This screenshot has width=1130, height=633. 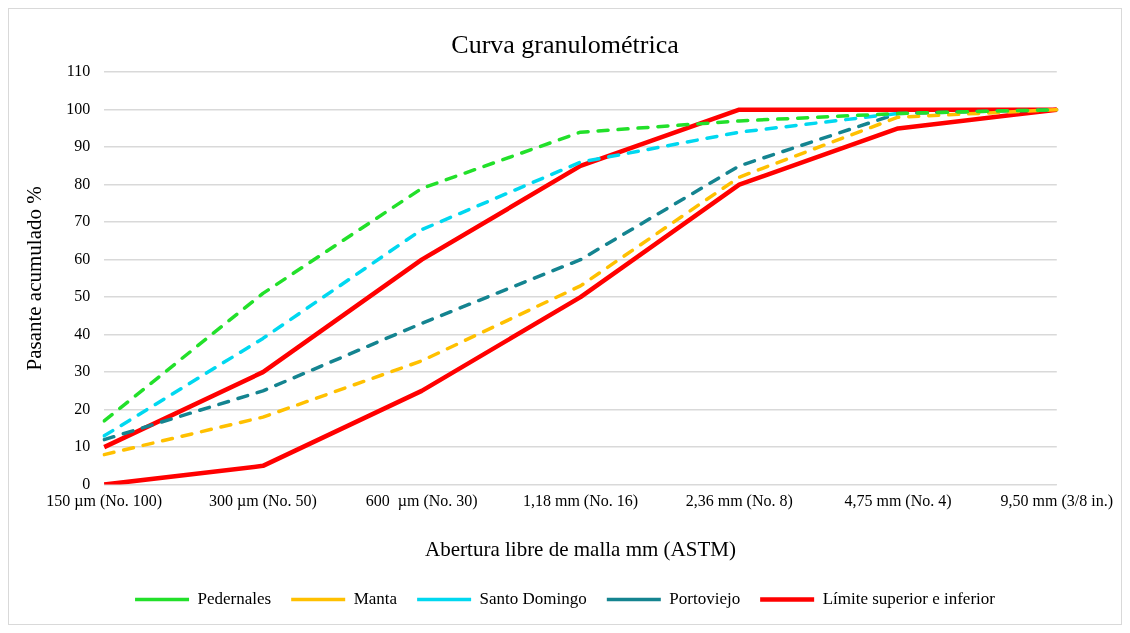 I want to click on legend-label: Portoviejo, so click(x=705, y=598).